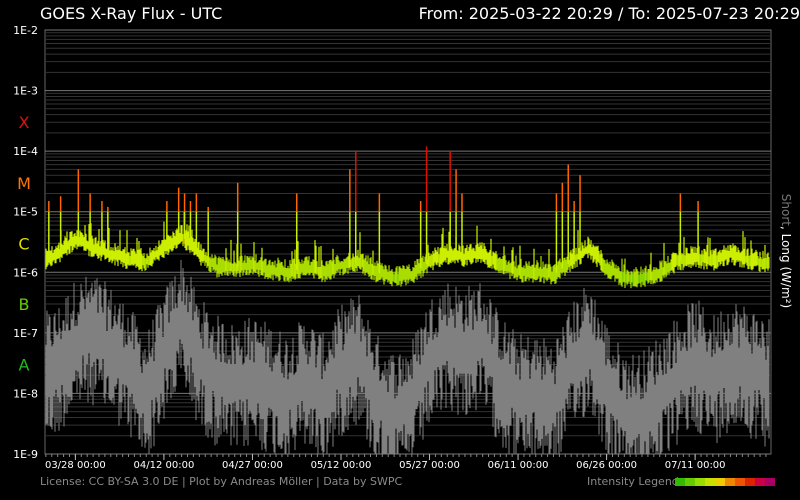 The height and width of the screenshot is (500, 800). What do you see at coordinates (786, 271) in the screenshot?
I see `y-label-long: Long (W/m²)` at bounding box center [786, 271].